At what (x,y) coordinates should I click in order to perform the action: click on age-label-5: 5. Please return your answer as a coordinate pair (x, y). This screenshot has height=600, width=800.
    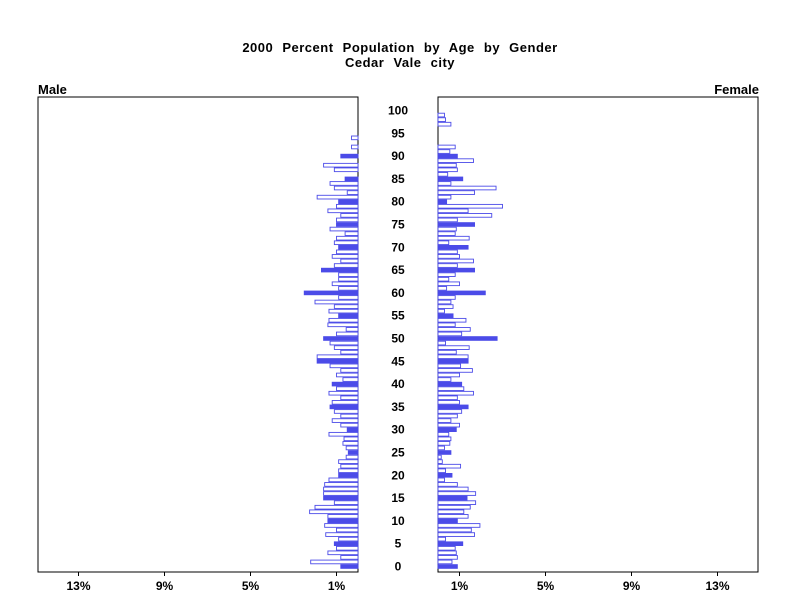
    Looking at the image, I should click on (398, 544).